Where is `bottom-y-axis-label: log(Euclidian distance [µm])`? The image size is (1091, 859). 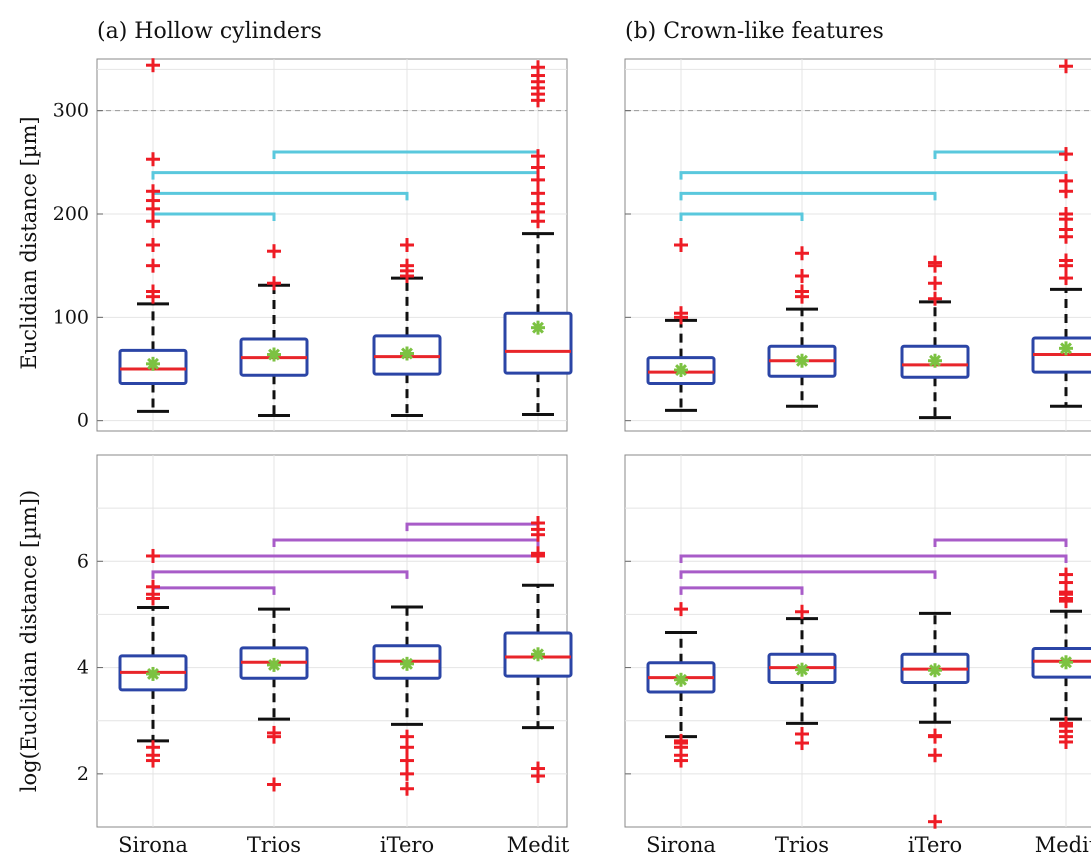
bottom-y-axis-label: log(Euclidian distance [µm]) is located at coordinates (29, 641).